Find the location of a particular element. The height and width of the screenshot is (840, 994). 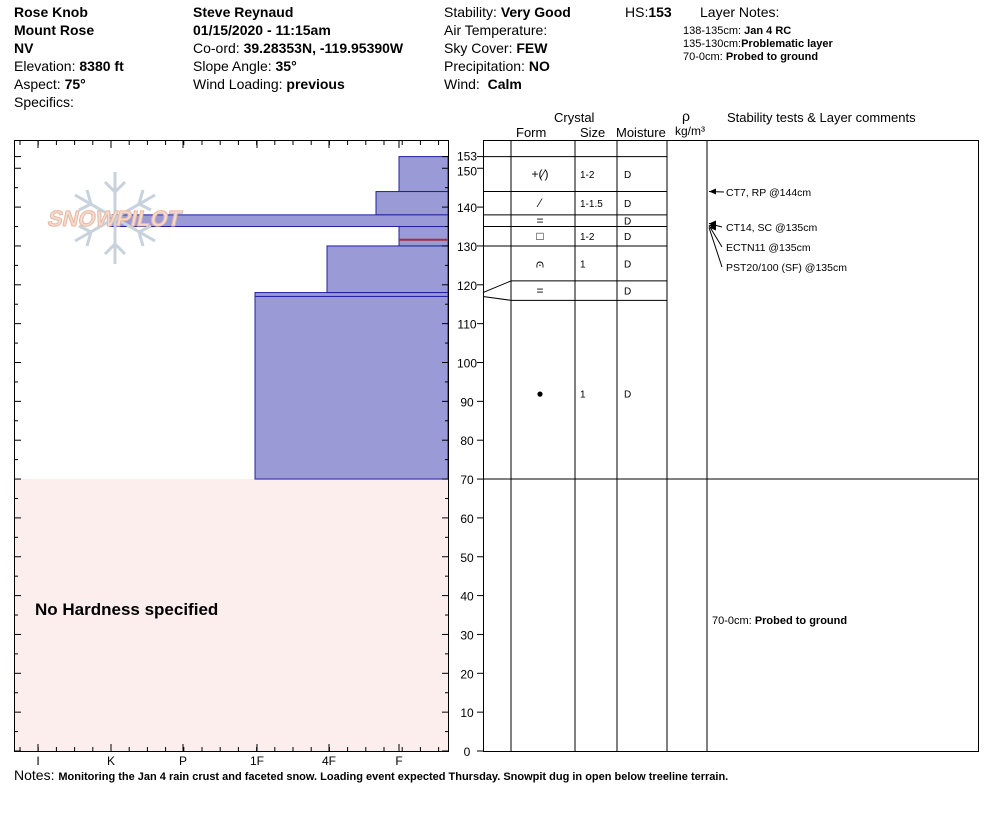

layer-note-range: 70-0cm: is located at coordinates (703, 57).